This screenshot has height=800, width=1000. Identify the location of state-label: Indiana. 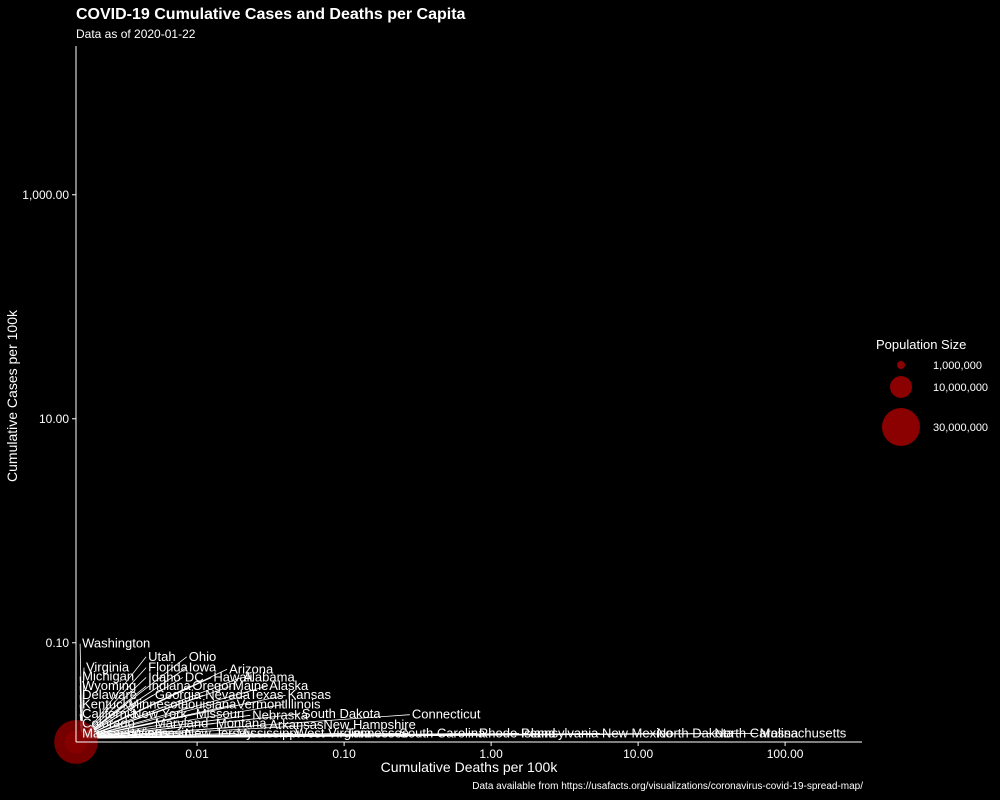
(169, 685).